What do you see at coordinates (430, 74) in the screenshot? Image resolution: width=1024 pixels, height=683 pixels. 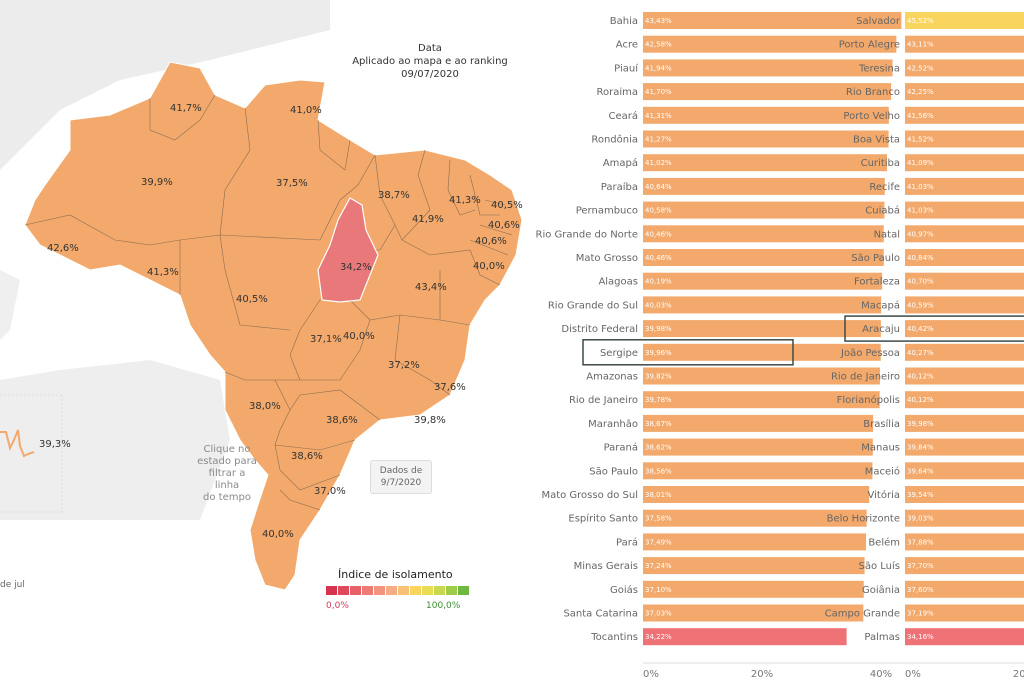 I see `date-filter-value: 09/07/2020` at bounding box center [430, 74].